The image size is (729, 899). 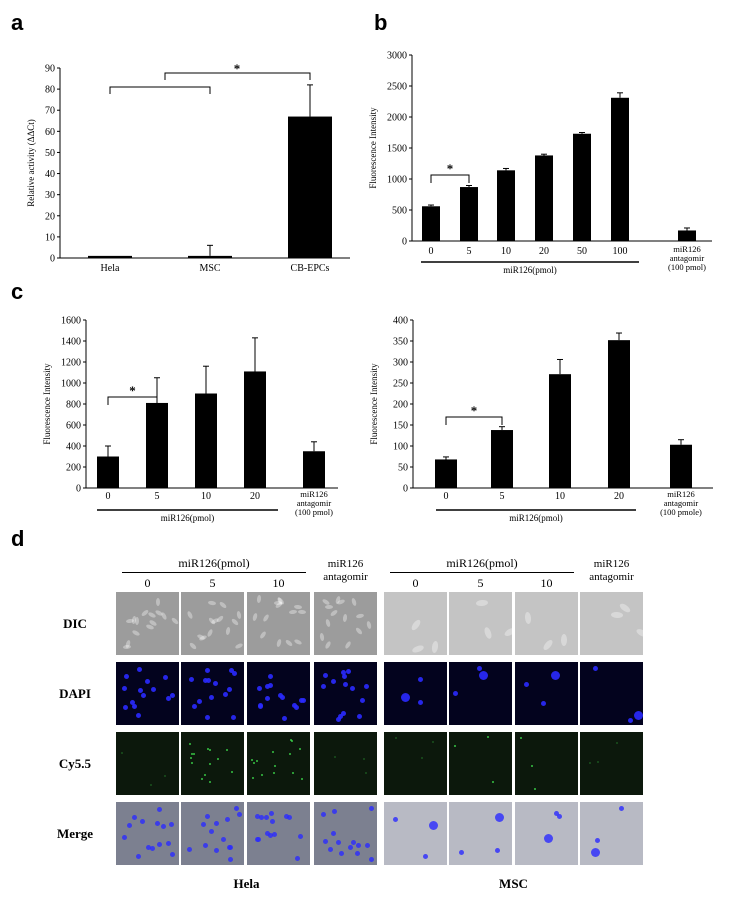 What do you see at coordinates (560, 496) in the screenshot?
I see `category-label-c2-2: 10` at bounding box center [560, 496].